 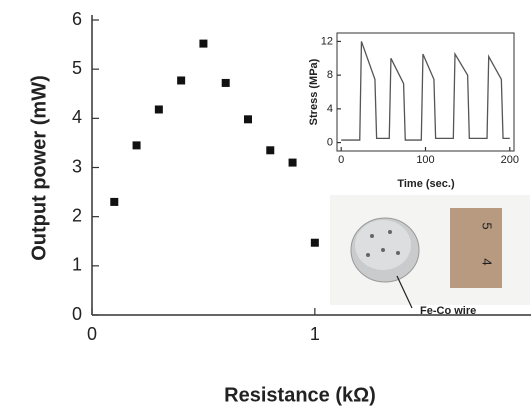 I want to click on y-axis-label: Output power (mW), so click(x=39, y=168).